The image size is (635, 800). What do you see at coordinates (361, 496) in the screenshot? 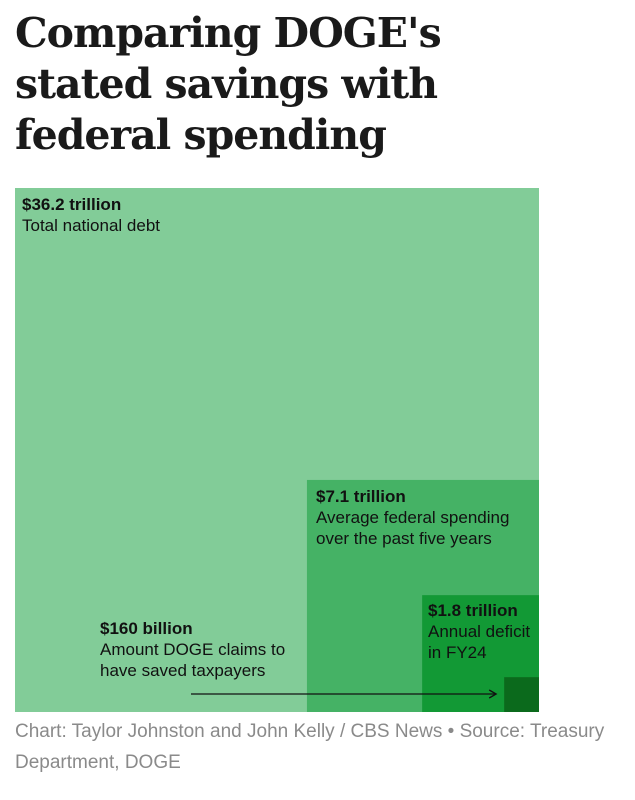
I see `label-spending-value: $7.1 trillion` at bounding box center [361, 496].